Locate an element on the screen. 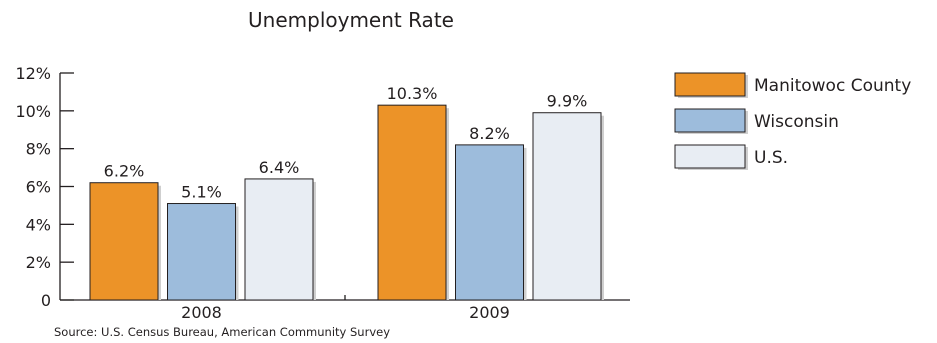  data-label: 9.9% is located at coordinates (567, 101).